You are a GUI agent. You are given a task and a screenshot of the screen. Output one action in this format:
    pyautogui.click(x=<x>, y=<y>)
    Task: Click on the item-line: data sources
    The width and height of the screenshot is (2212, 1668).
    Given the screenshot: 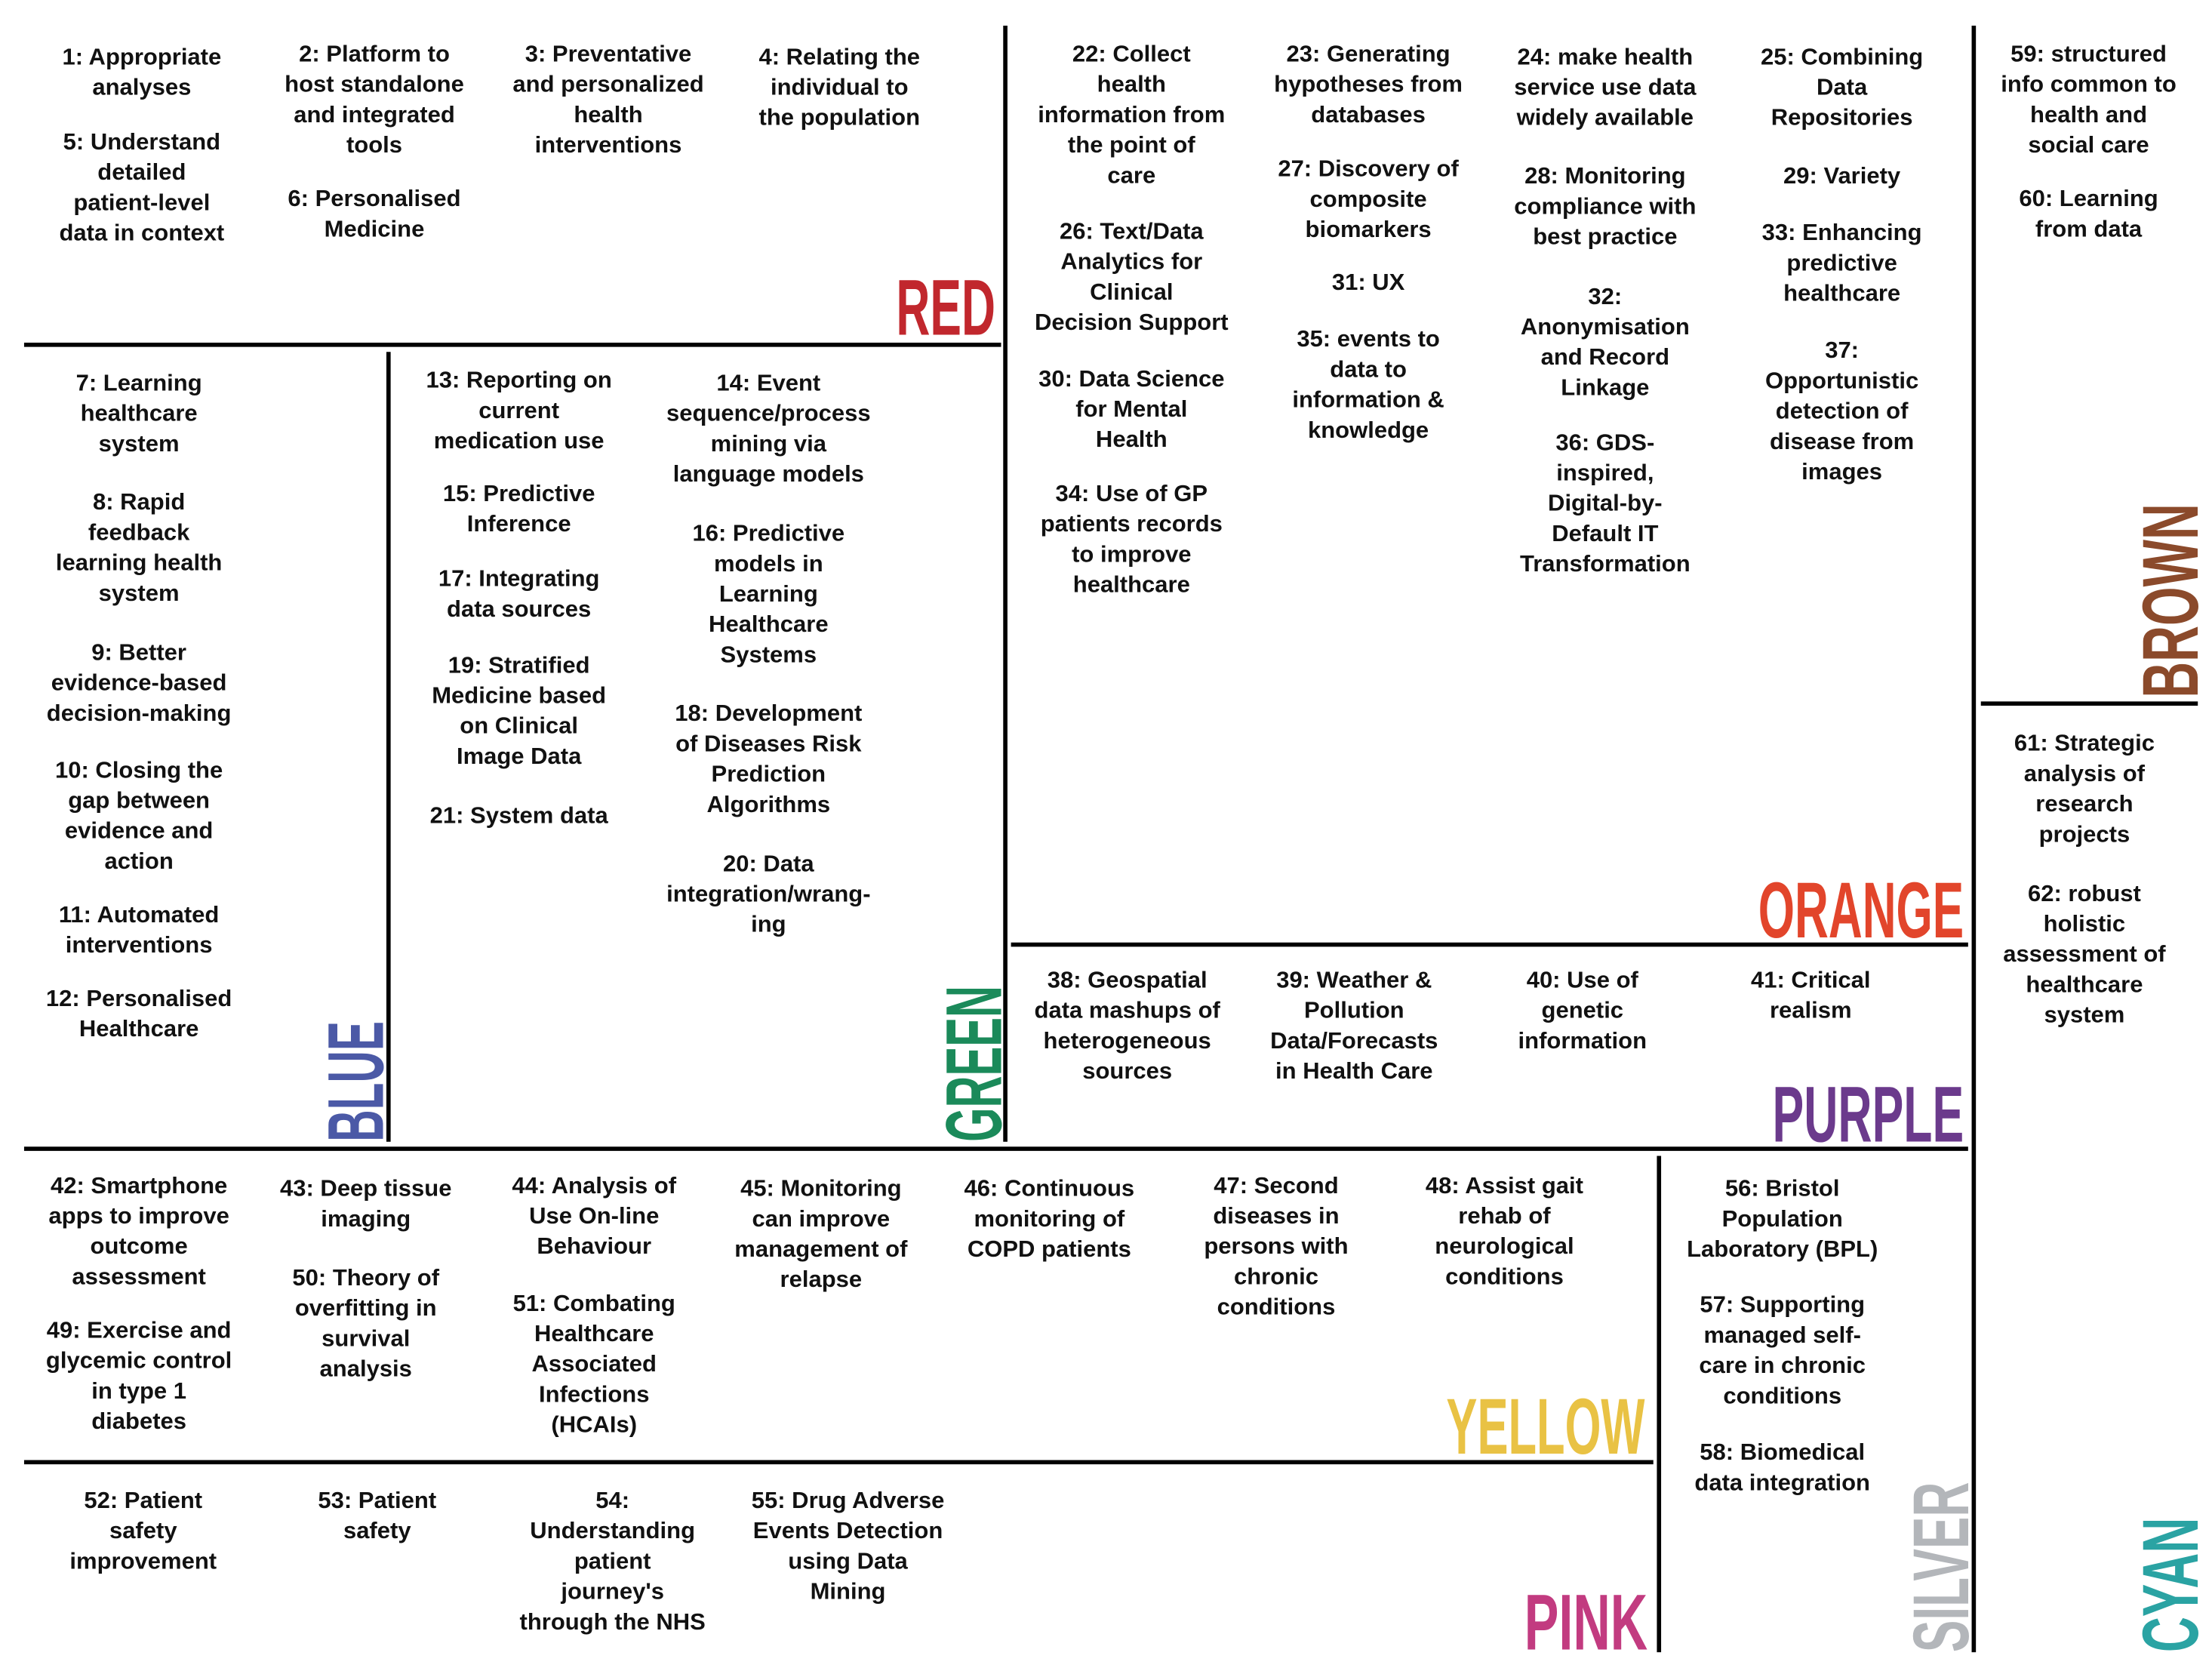 What is the action you would take?
    pyautogui.click(x=519, y=608)
    